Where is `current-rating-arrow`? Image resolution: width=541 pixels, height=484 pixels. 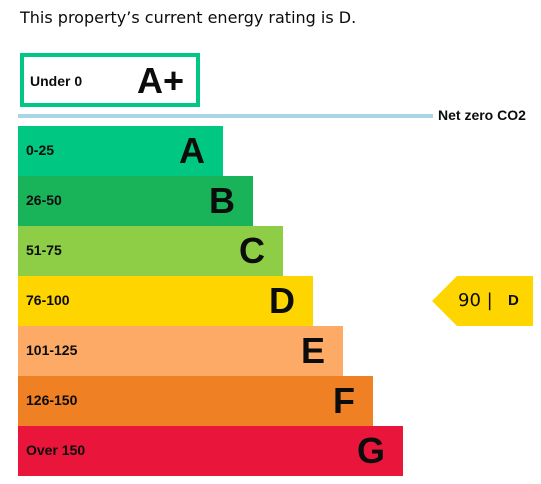
current-rating-arrow is located at coordinates (482, 301).